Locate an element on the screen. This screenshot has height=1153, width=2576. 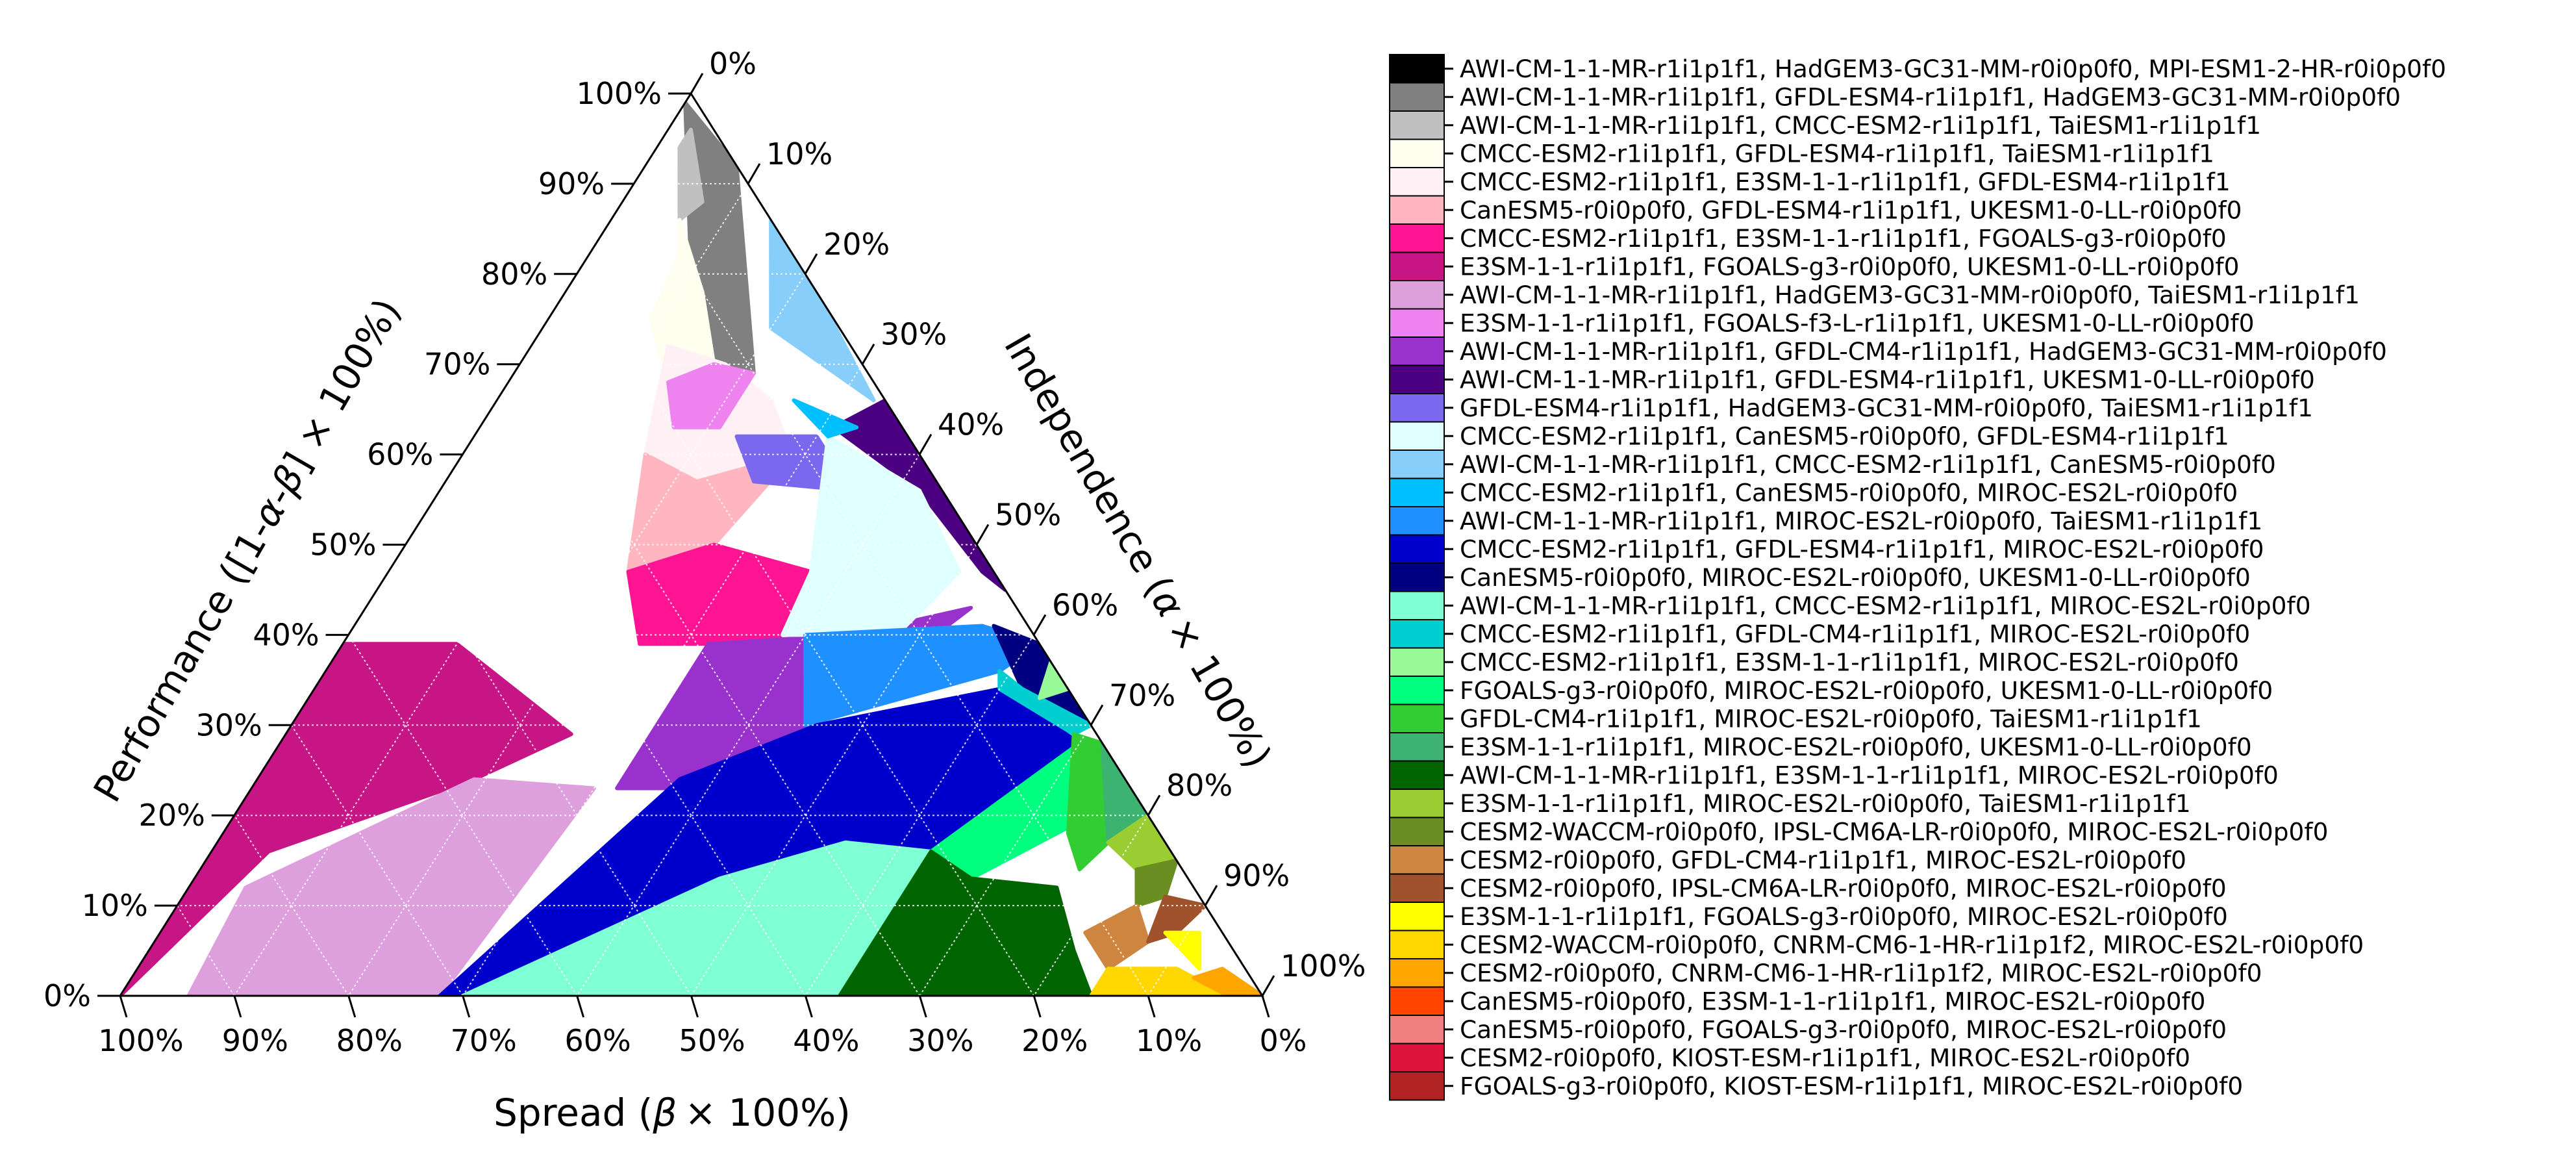
performance-tick-label: 10% is located at coordinates (115, 905).